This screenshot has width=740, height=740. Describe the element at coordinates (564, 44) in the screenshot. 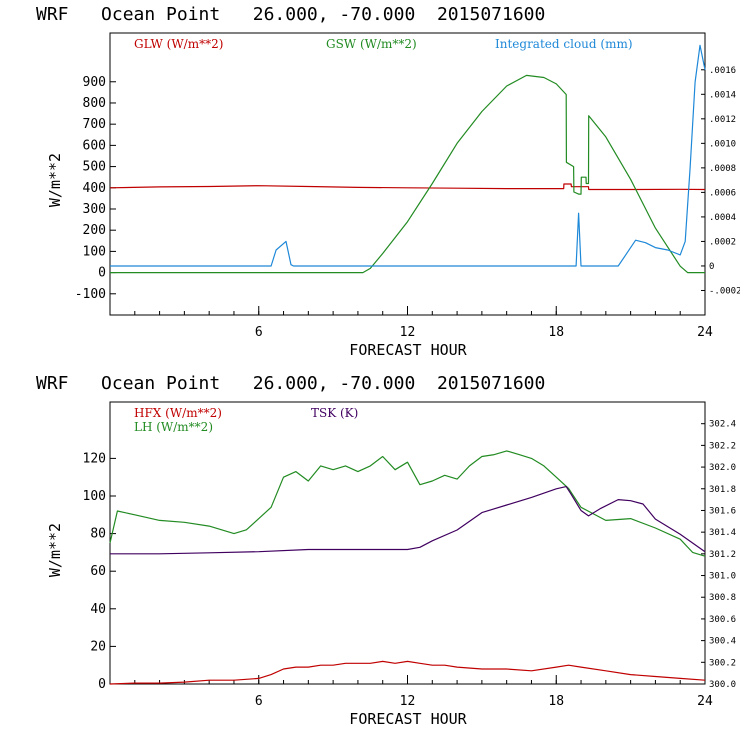

I see `legend-integrated-cloud: Integrated cloud (mm)` at that location.